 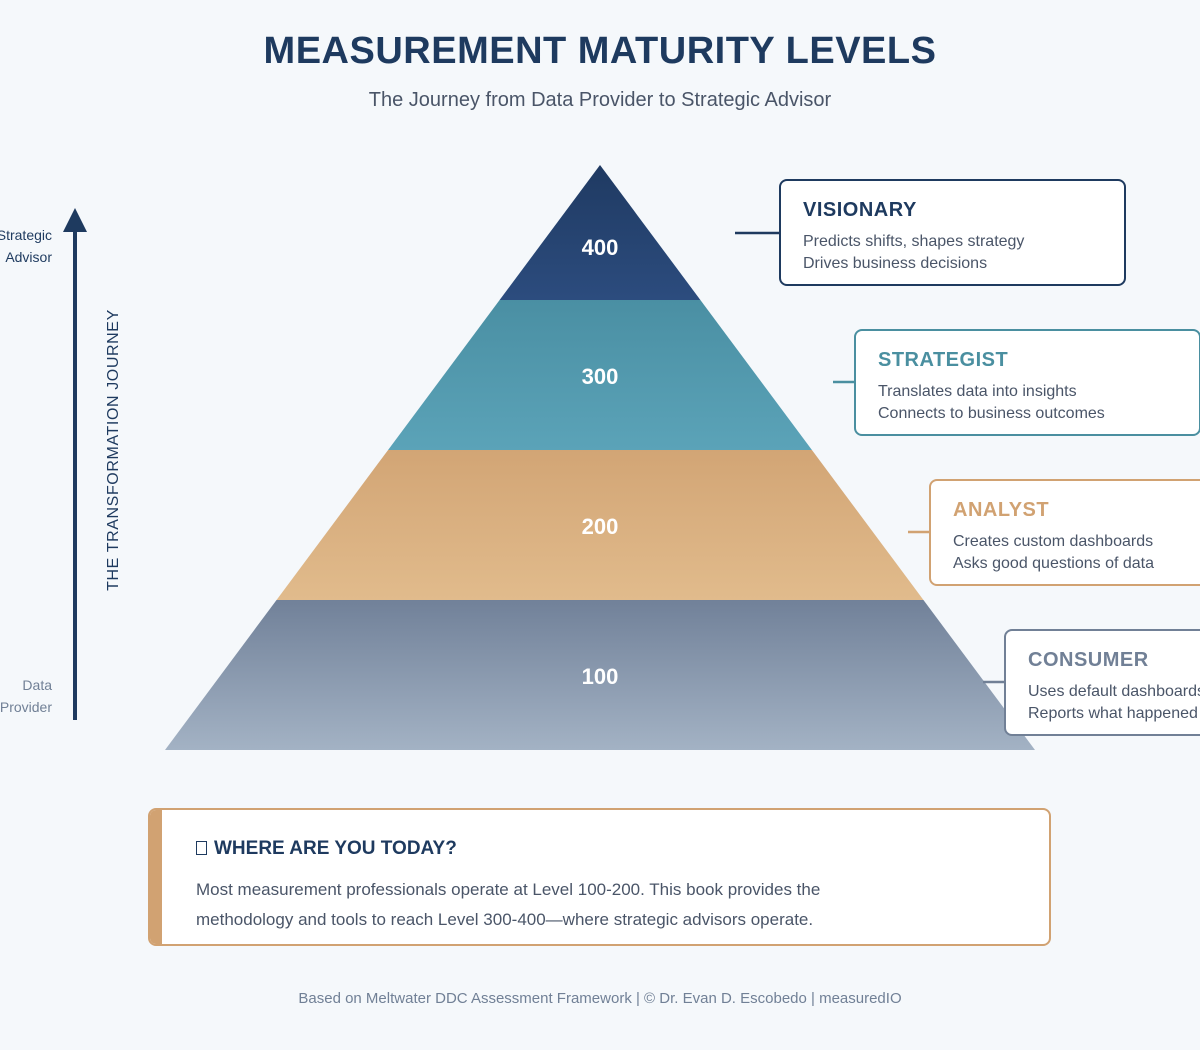 What do you see at coordinates (1054, 563) in the screenshot?
I see `level-card-line: Asks good questions of data` at bounding box center [1054, 563].